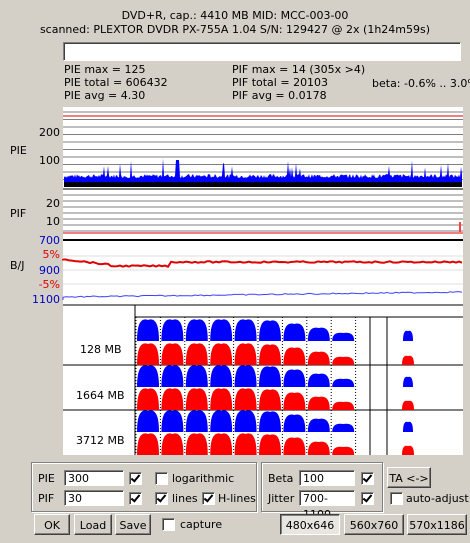 This screenshot has width=470, height=543. I want to click on stat: PIF total = 20103, so click(280, 82).